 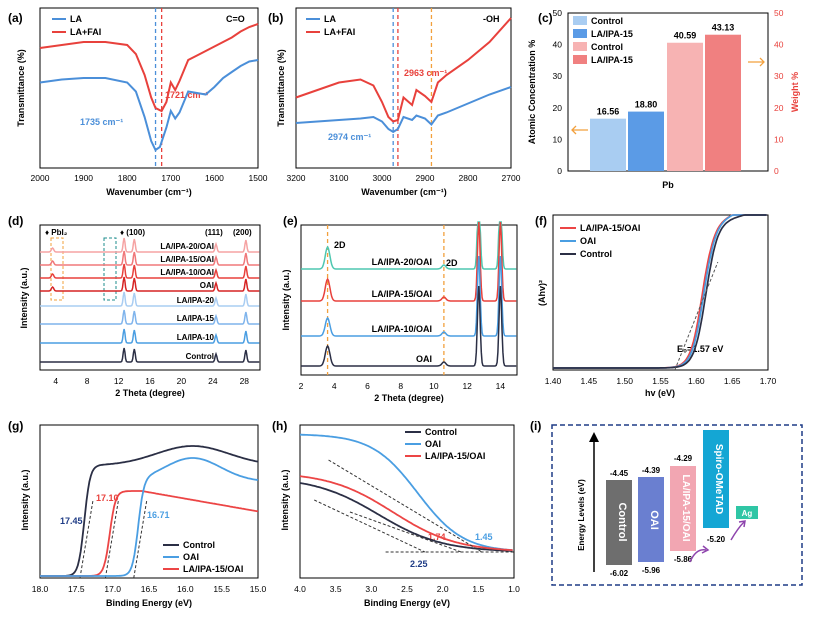 What do you see at coordinates (619, 473) in the screenshot?
I see `block-control-top: -4.45` at bounding box center [619, 473].